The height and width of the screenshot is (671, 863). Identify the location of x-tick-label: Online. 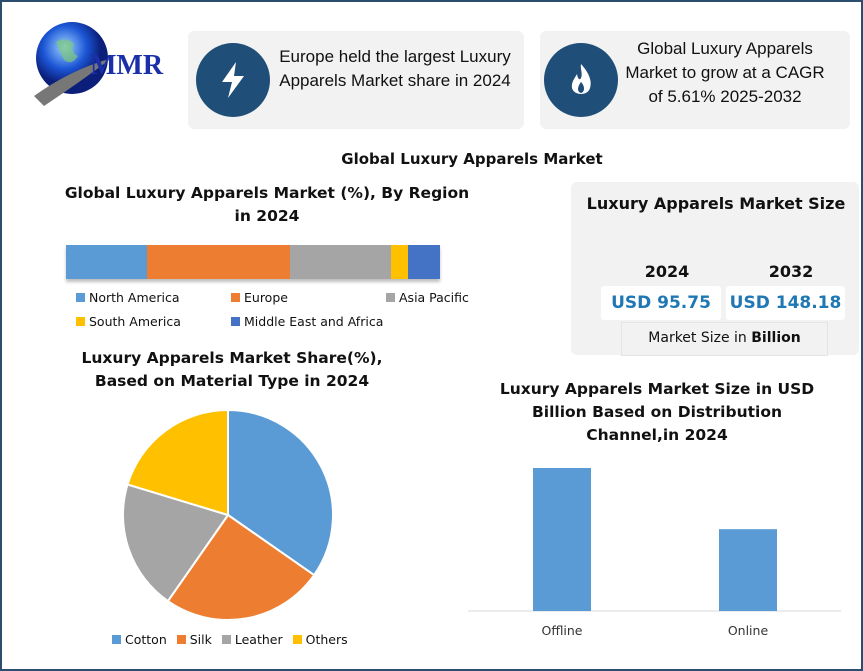
(748, 630).